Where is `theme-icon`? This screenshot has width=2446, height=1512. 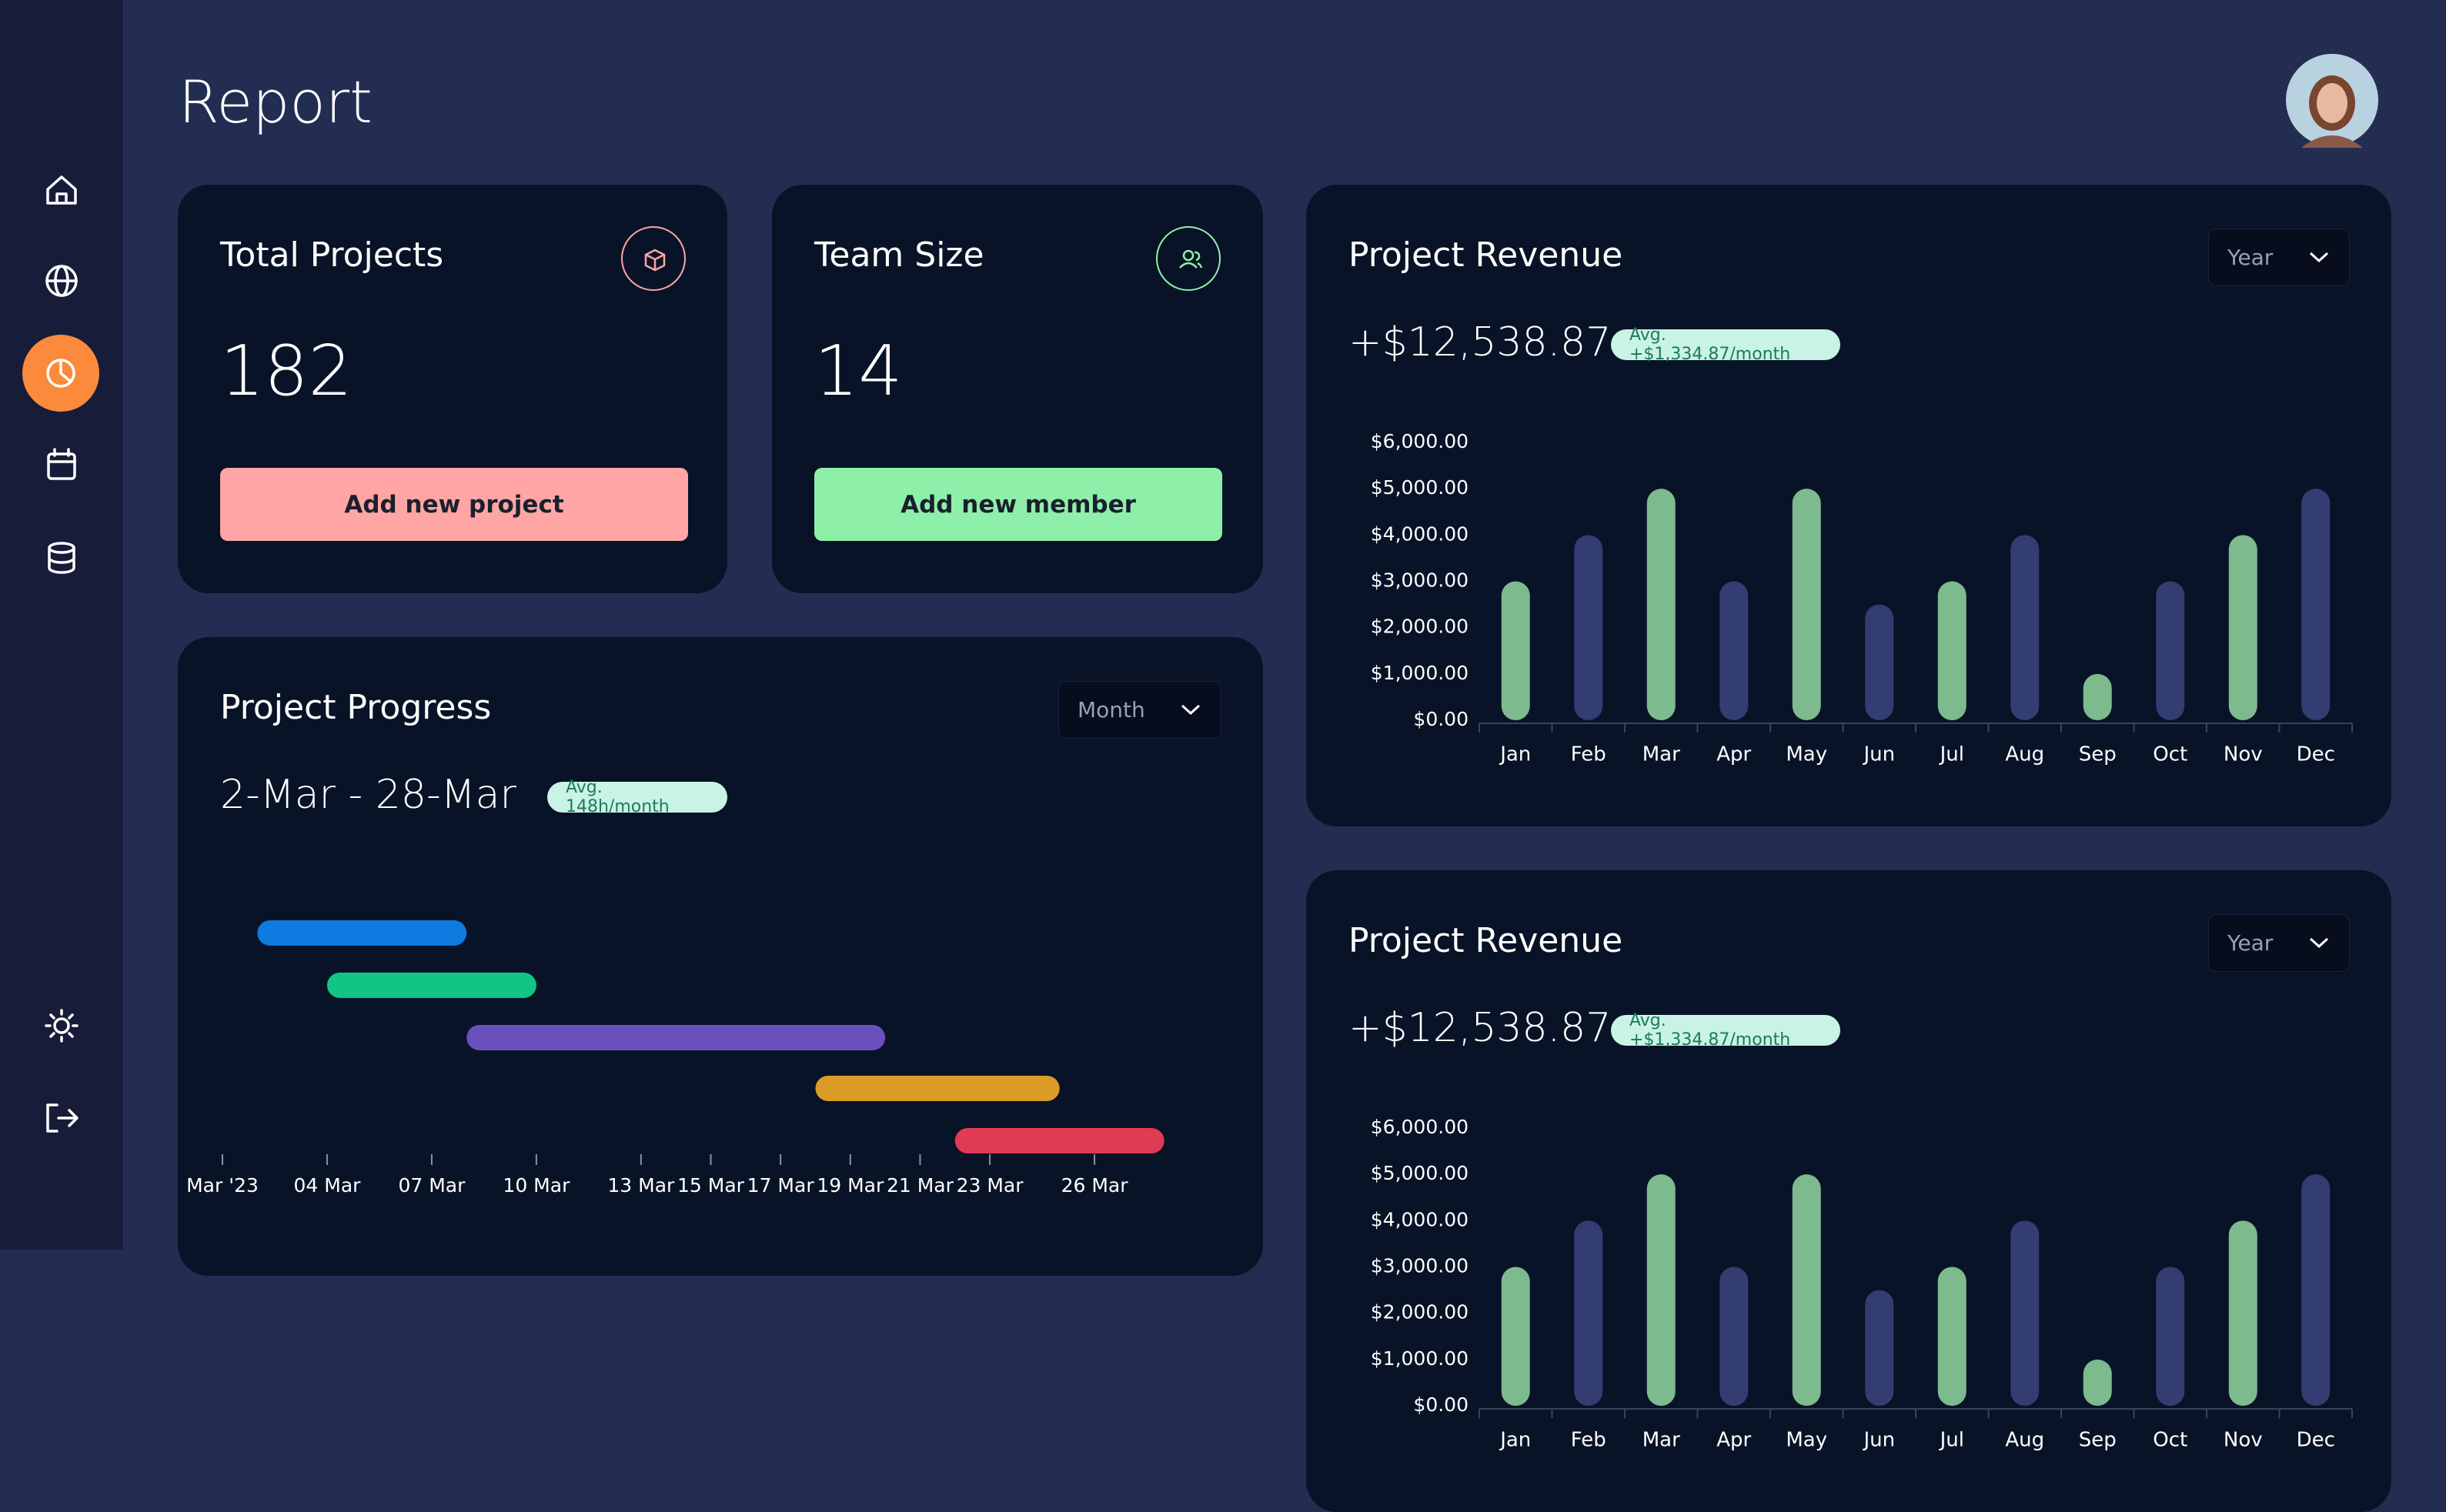 theme-icon is located at coordinates (62, 1026).